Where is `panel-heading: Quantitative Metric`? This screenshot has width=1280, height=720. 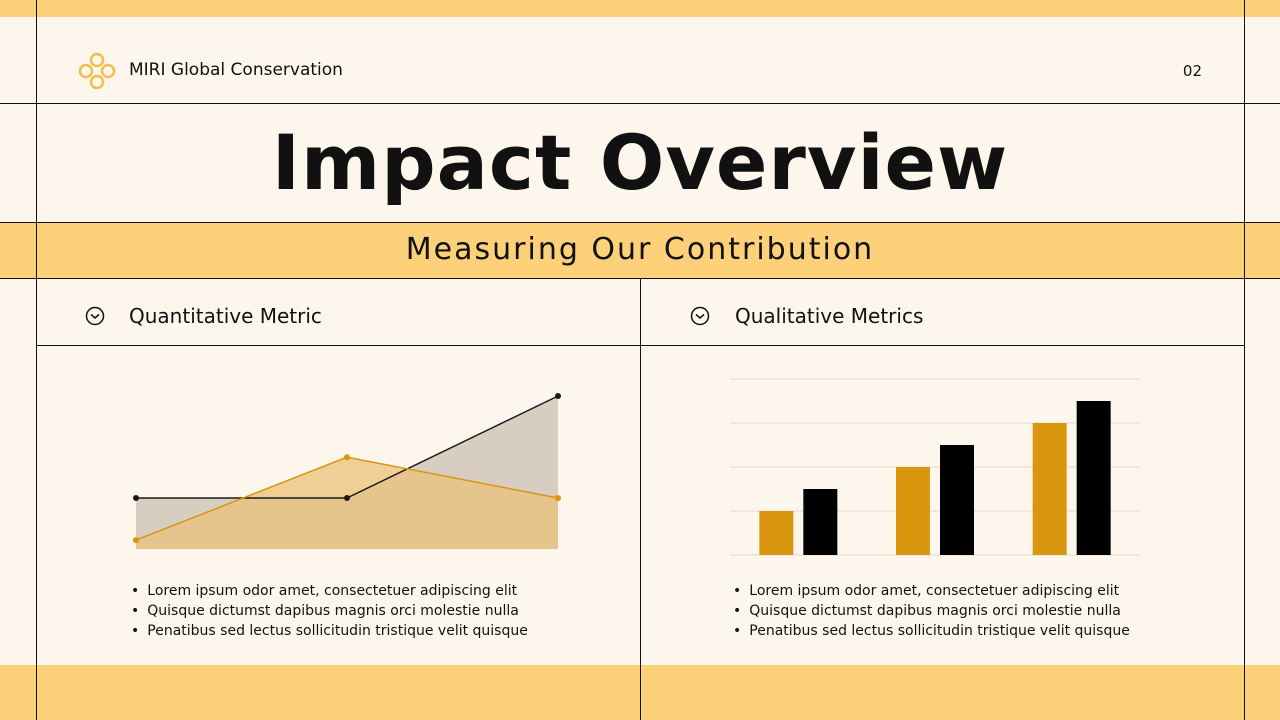 panel-heading: Quantitative Metric is located at coordinates (225, 316).